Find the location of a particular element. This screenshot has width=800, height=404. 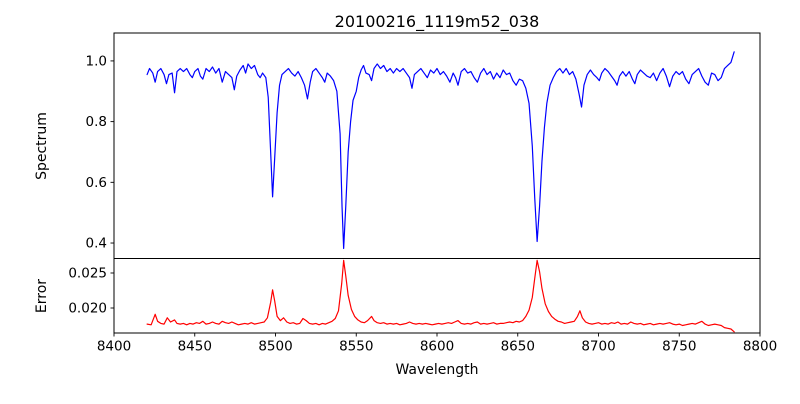

x-tick-label: 8450 is located at coordinates (195, 347).